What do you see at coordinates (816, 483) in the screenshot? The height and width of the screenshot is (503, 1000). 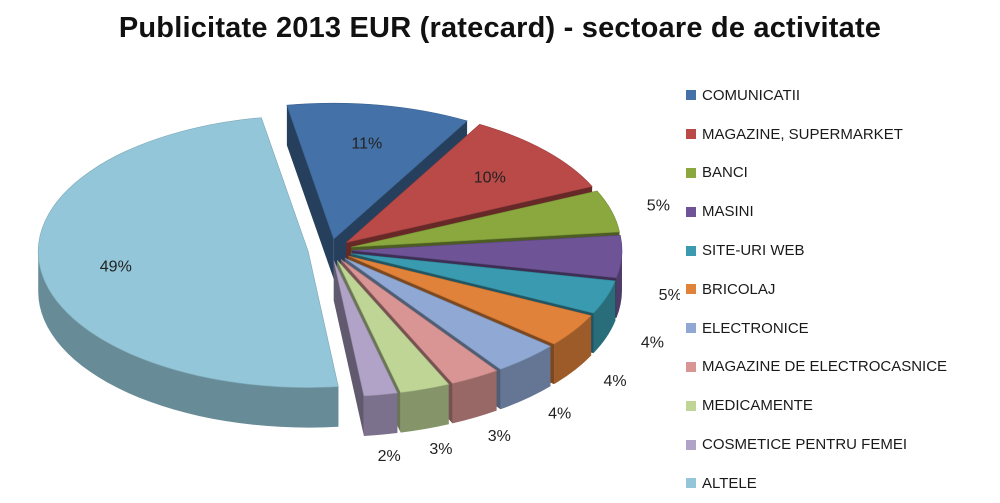 I see `legend-item-altele: ALTELE` at bounding box center [816, 483].